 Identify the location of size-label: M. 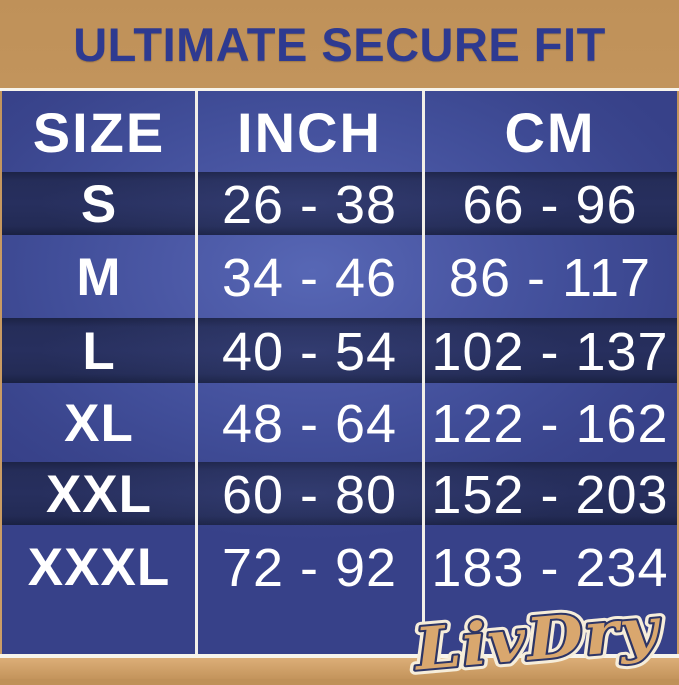
(99, 277).